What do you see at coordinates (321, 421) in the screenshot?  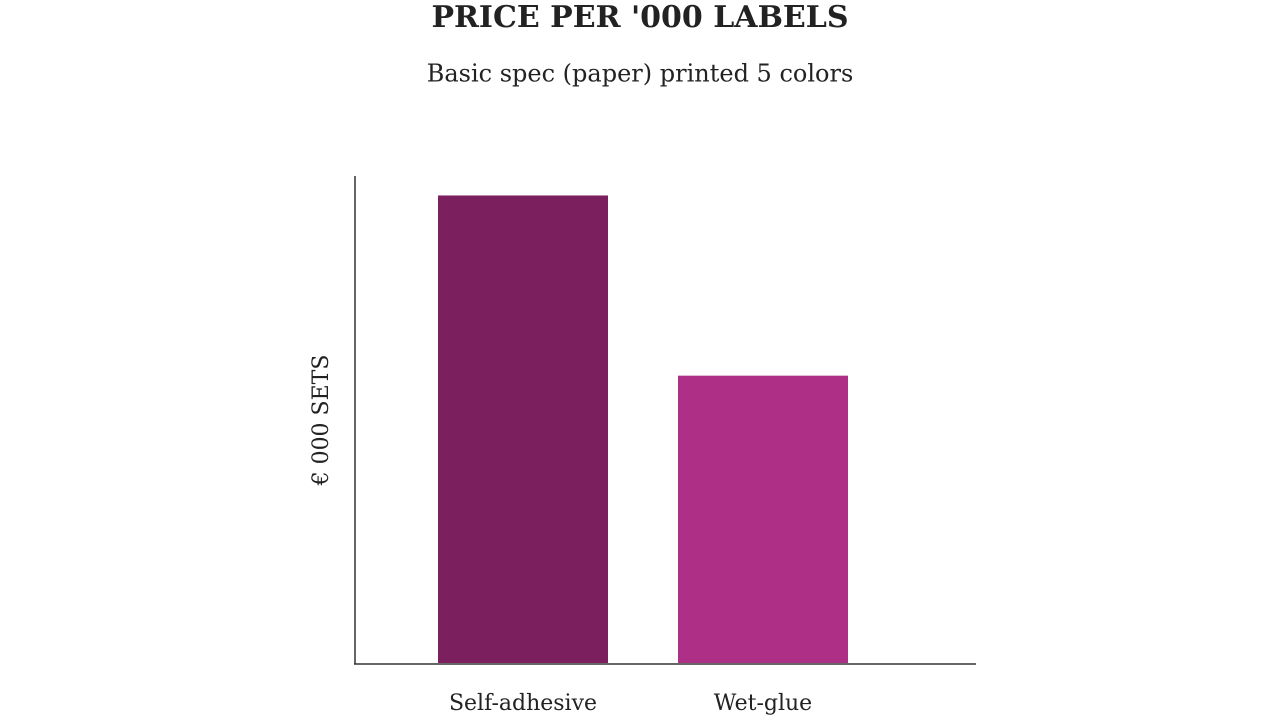 I see `y-axis-label: € 000 SETS` at bounding box center [321, 421].